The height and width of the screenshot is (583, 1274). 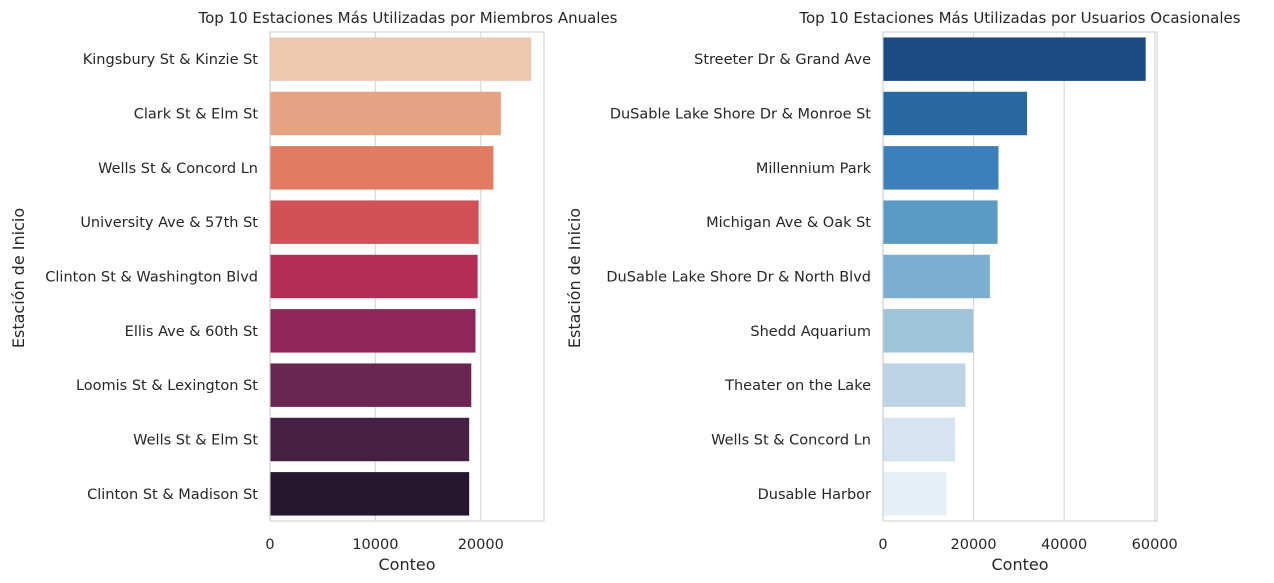 I want to click on y-tick-label: Streeter Dr & Grand Ave, so click(x=782, y=60).